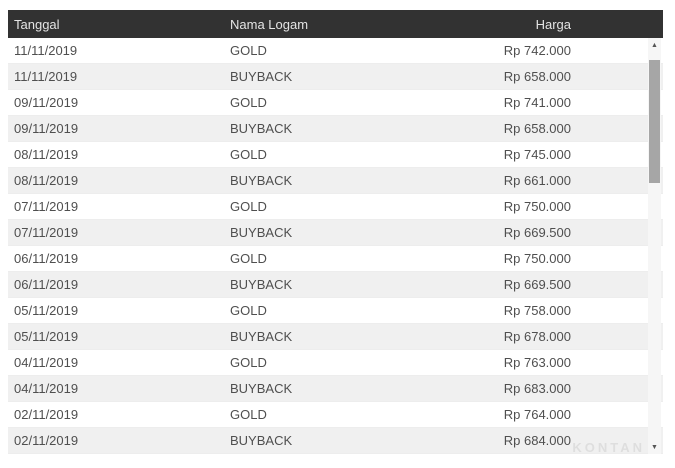 Image resolution: width=675 pixels, height=468 pixels. I want to click on scrollbar-track, so click(654, 246).